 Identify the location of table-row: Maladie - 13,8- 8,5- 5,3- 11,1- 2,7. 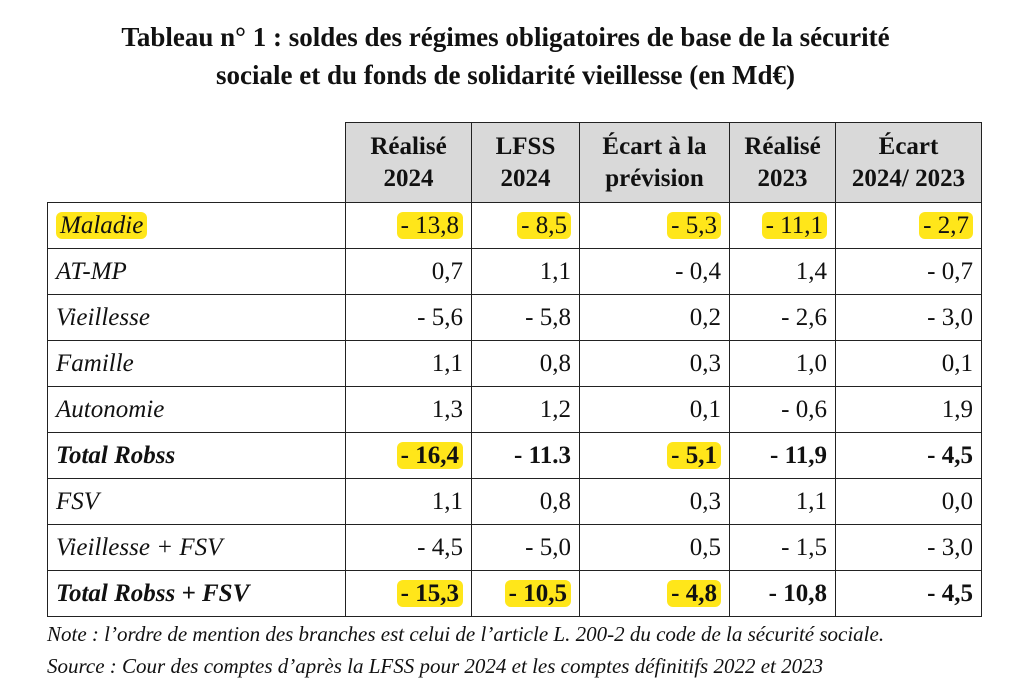
(514, 225).